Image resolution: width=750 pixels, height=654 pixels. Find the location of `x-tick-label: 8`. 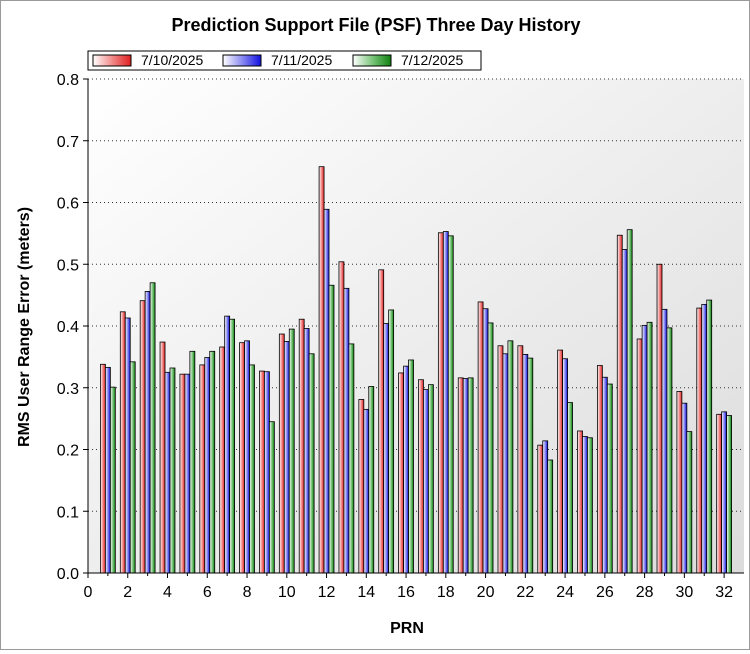

x-tick-label: 8 is located at coordinates (247, 592).